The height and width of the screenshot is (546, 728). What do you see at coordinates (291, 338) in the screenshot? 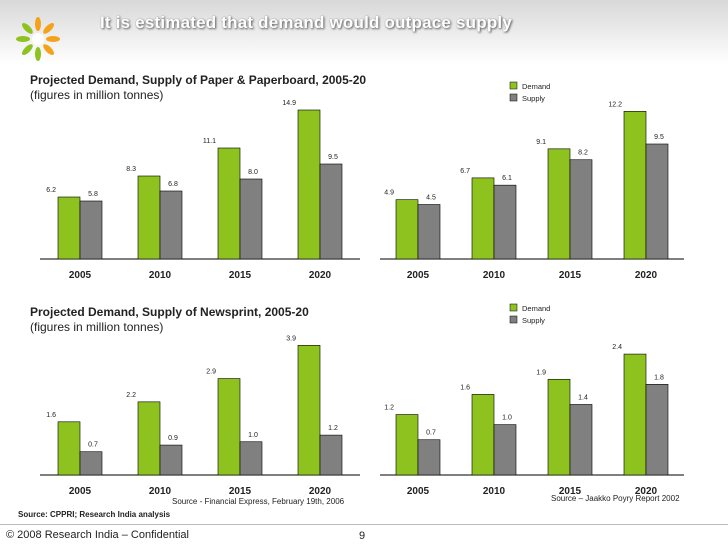
I see `data-label-demand-2020: 3.9` at bounding box center [291, 338].